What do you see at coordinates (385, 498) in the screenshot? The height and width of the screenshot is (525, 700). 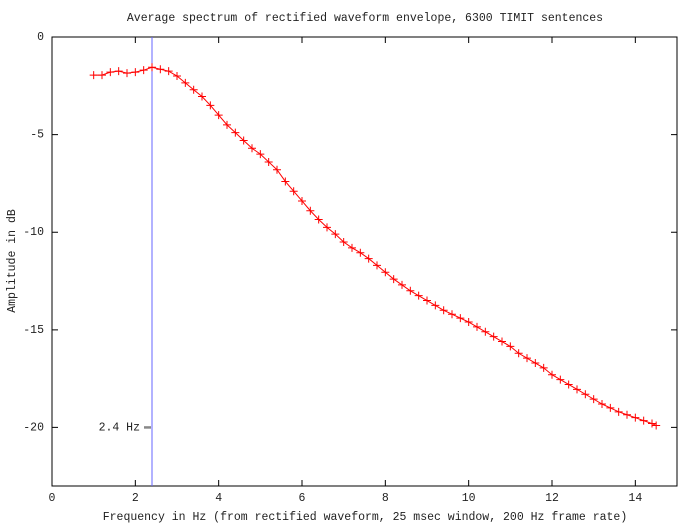 I see `x-tick-label: 8` at bounding box center [385, 498].